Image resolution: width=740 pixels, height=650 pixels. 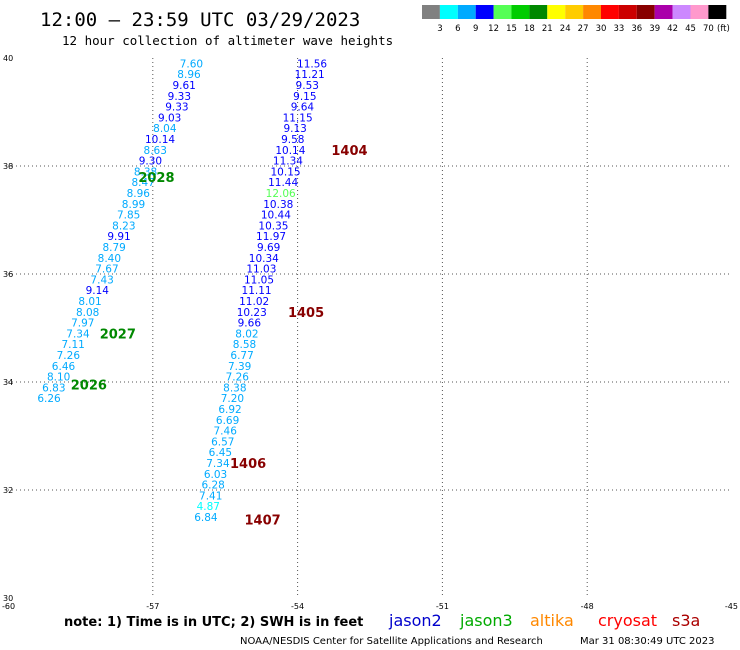 I want to click on pass-number-label: 1406, so click(x=248, y=464).